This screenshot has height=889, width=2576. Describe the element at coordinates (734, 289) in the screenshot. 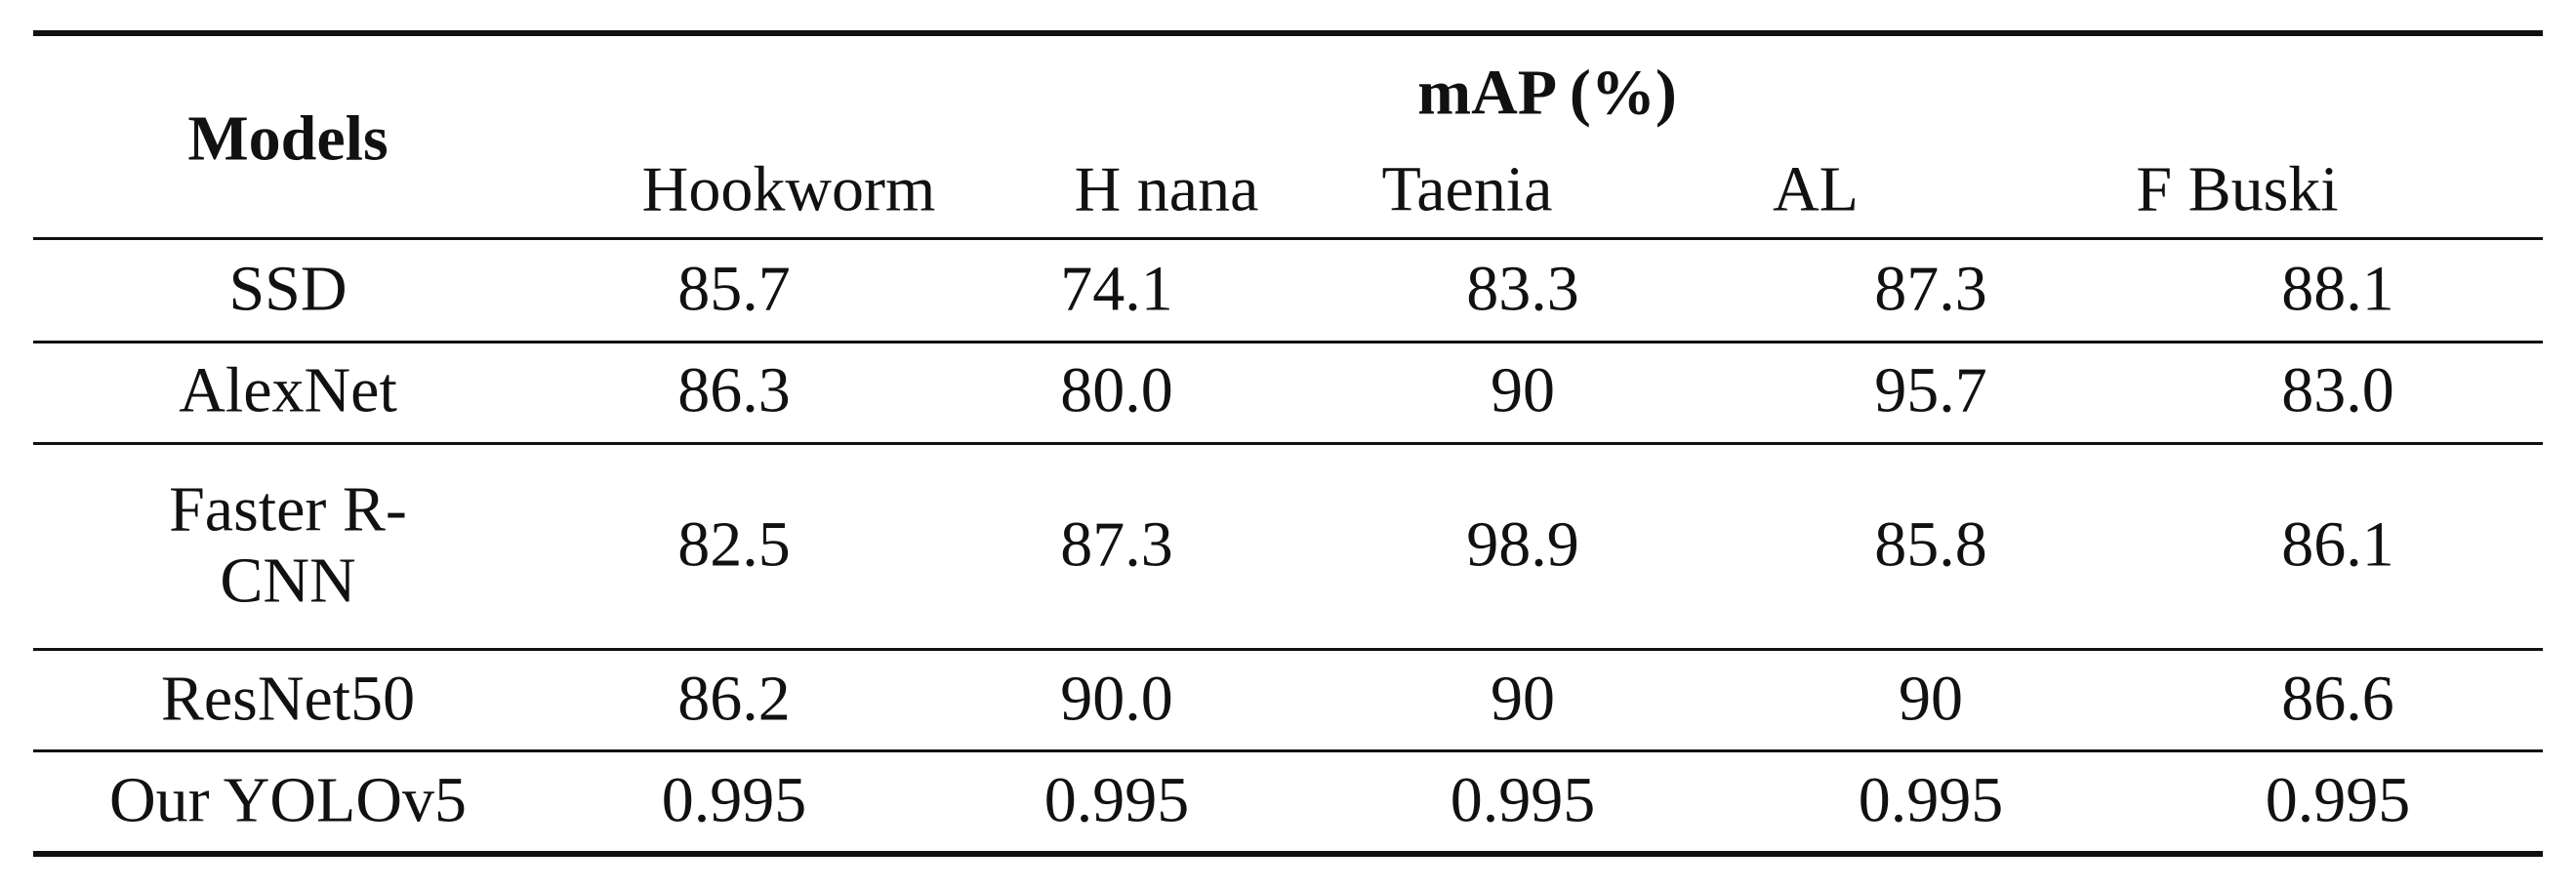

I see `cell: 85.7` at that location.